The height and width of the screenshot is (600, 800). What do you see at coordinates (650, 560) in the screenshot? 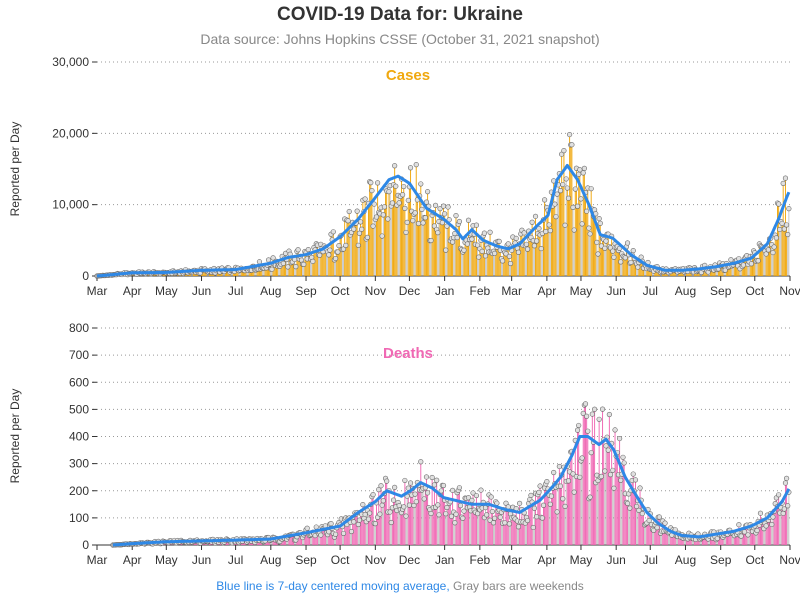
I see `x-tick-label: Jul` at bounding box center [650, 560].